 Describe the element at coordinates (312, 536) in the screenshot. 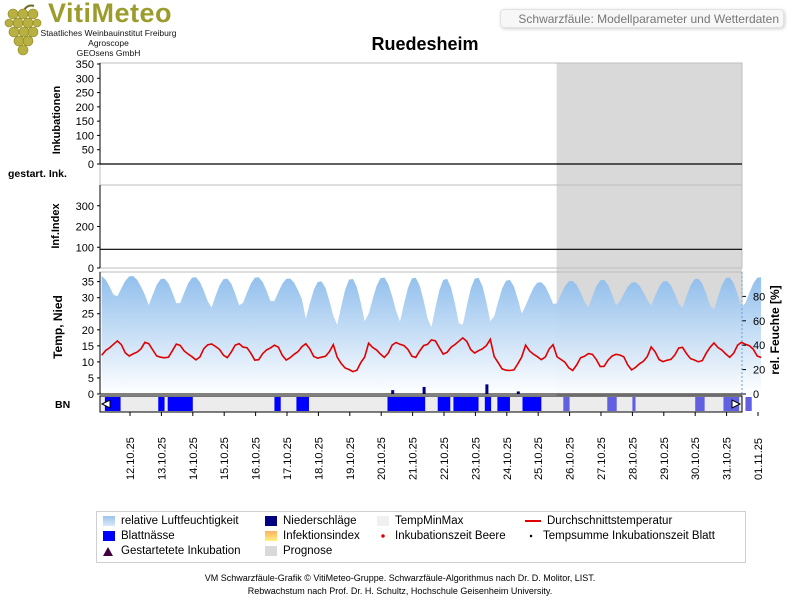

I see `legend-item-infindex: Infektionsindex` at that location.